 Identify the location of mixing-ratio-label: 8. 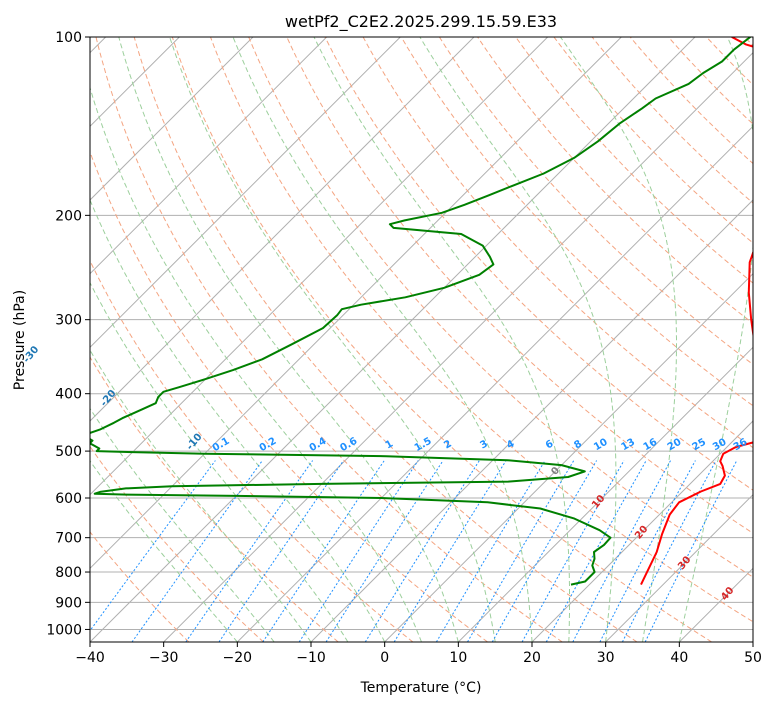
(578, 444).